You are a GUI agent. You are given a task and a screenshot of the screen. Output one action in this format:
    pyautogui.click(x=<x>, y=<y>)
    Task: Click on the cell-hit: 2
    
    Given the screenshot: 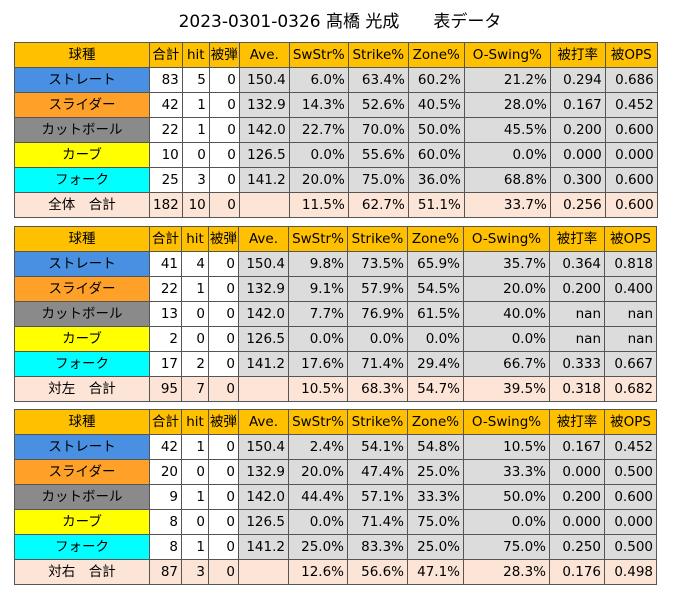 What is the action you would take?
    pyautogui.click(x=195, y=364)
    